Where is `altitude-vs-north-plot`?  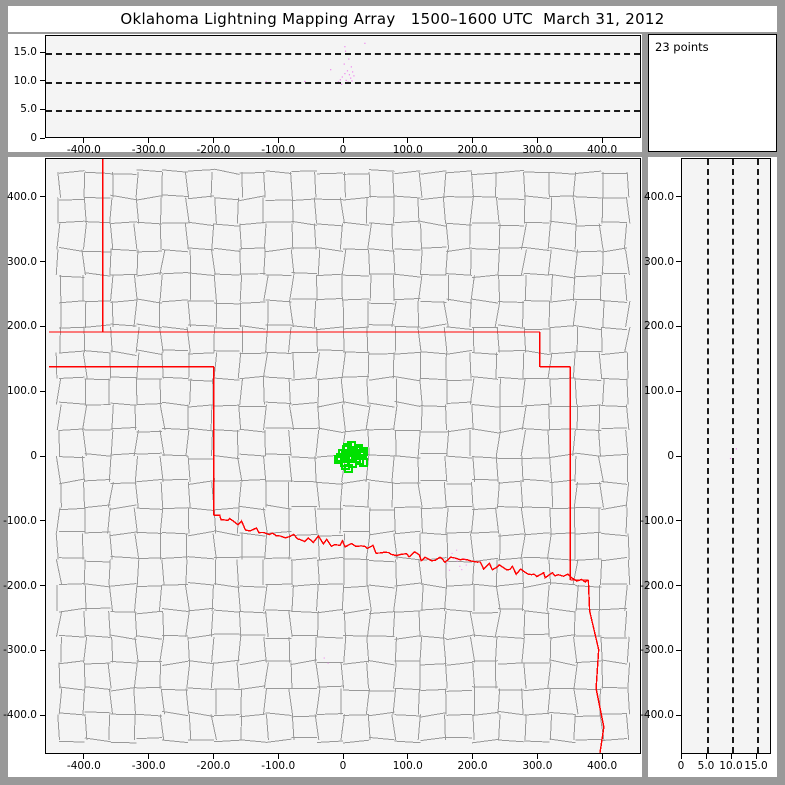 altitude-vs-north-plot is located at coordinates (726, 456).